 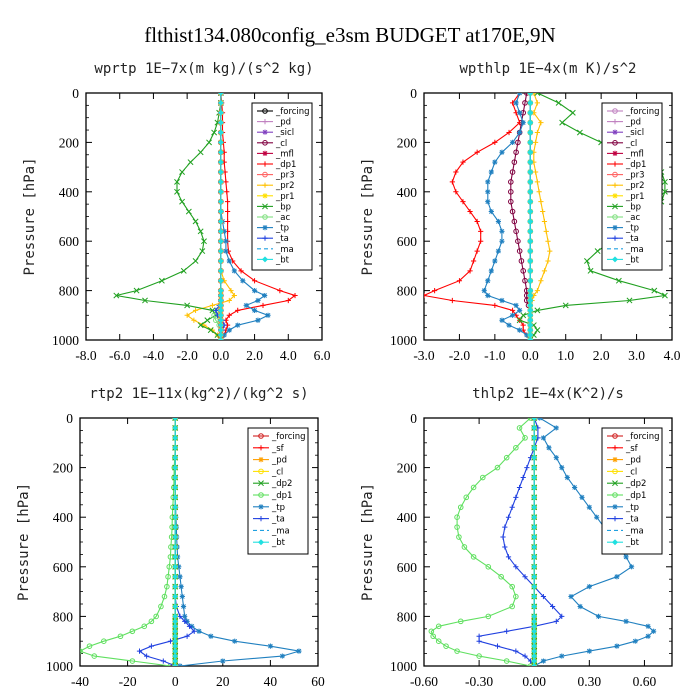 I want to click on plot-area, so click(x=205, y=216).